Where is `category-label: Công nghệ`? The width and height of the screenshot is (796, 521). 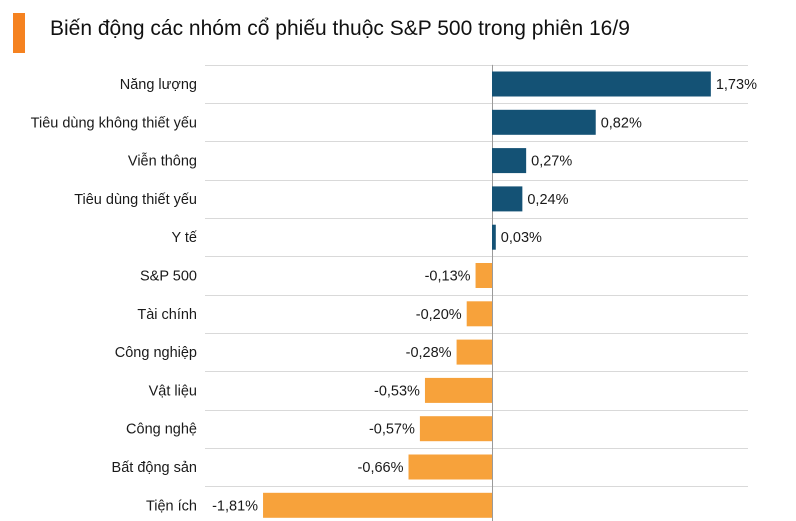 category-label: Công nghệ is located at coordinates (161, 430).